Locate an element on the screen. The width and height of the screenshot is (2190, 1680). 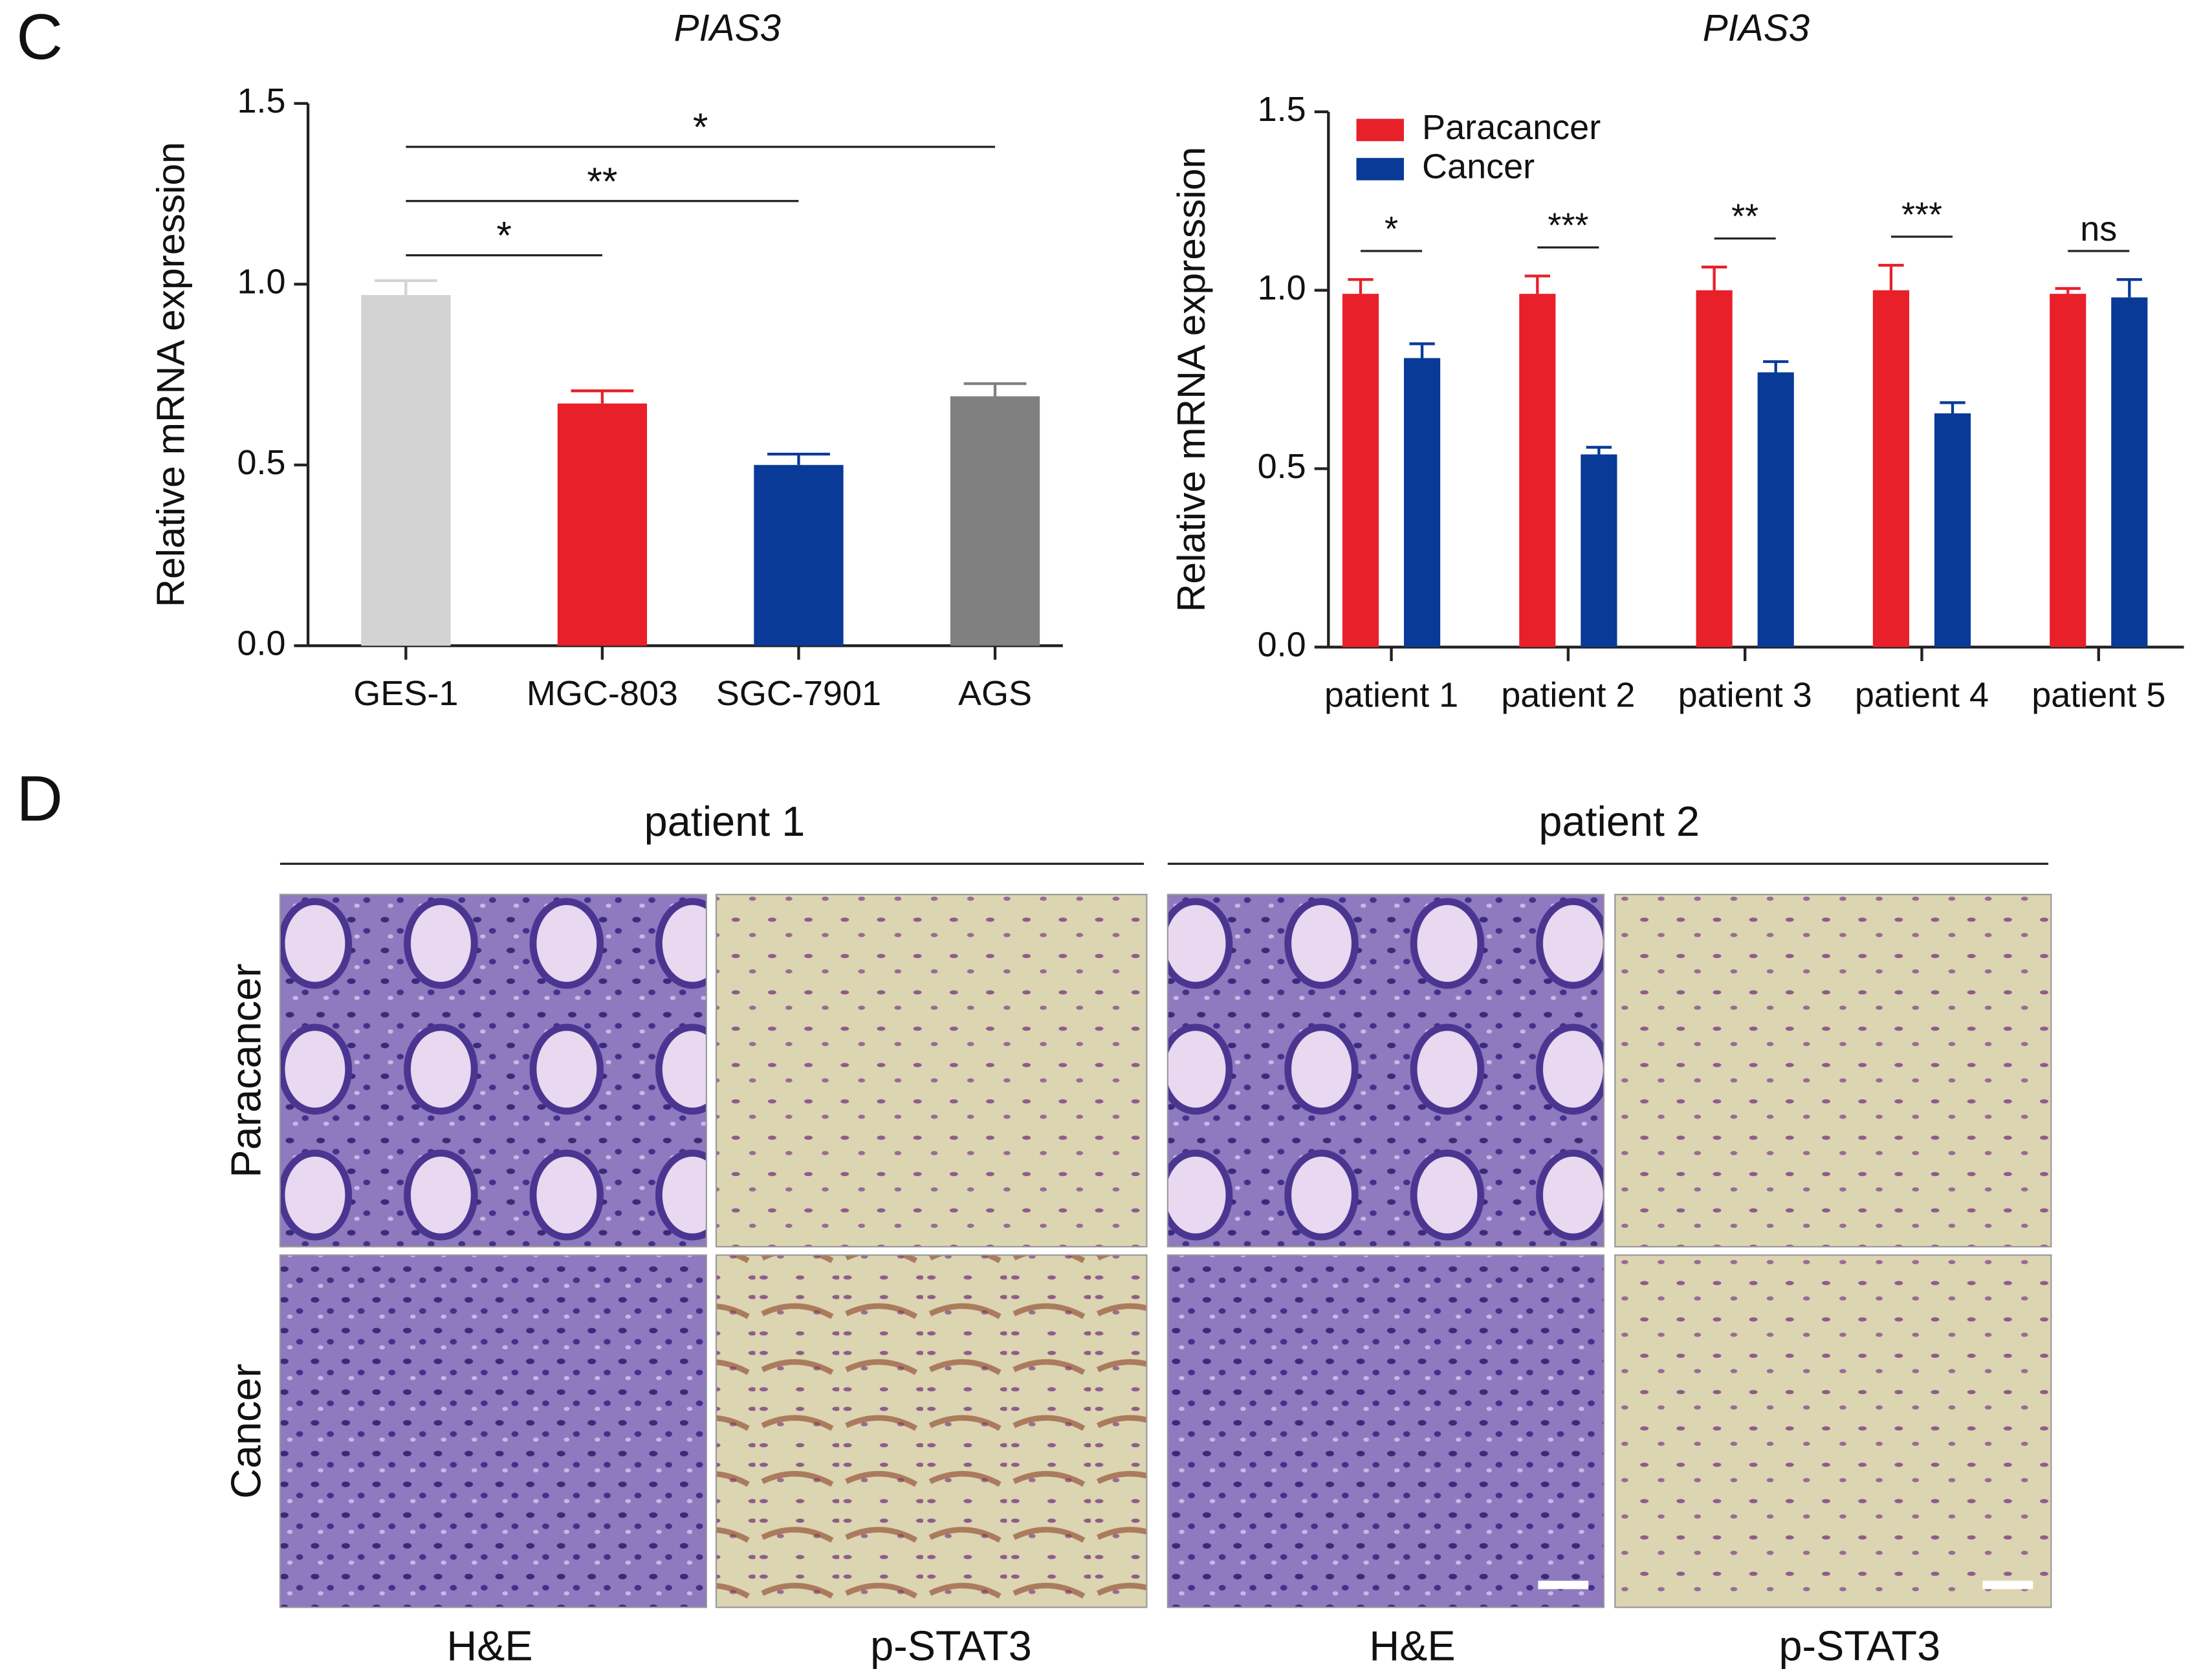
x-tick-label: patient 1 is located at coordinates (1391, 694).